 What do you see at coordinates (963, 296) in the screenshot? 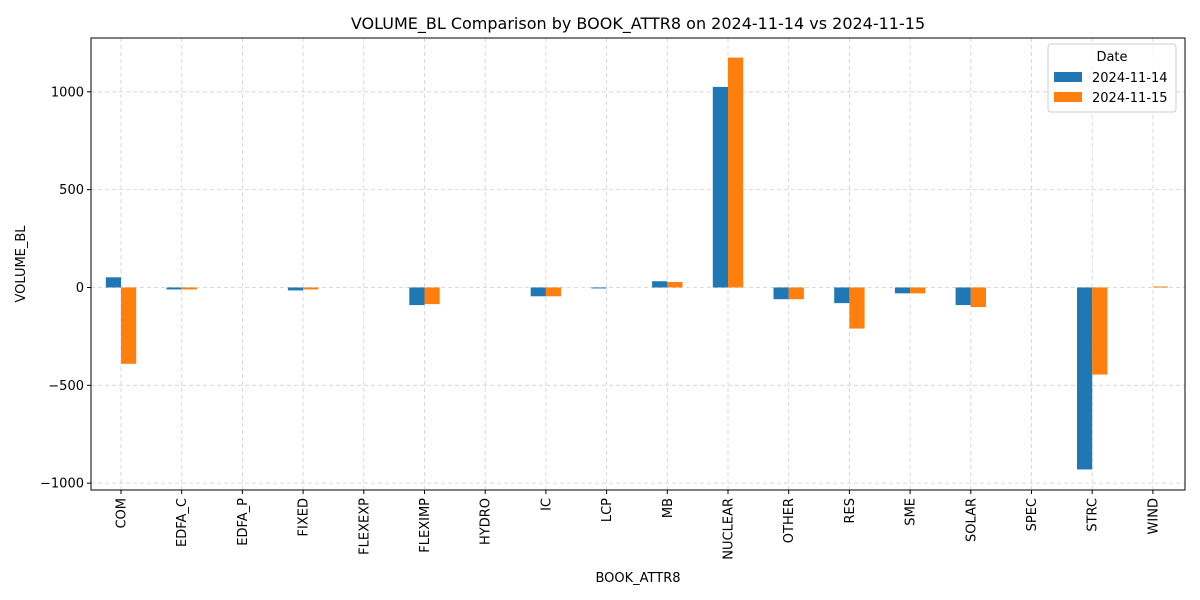
I see `bar-2024-11-14-SOLAR` at bounding box center [963, 296].